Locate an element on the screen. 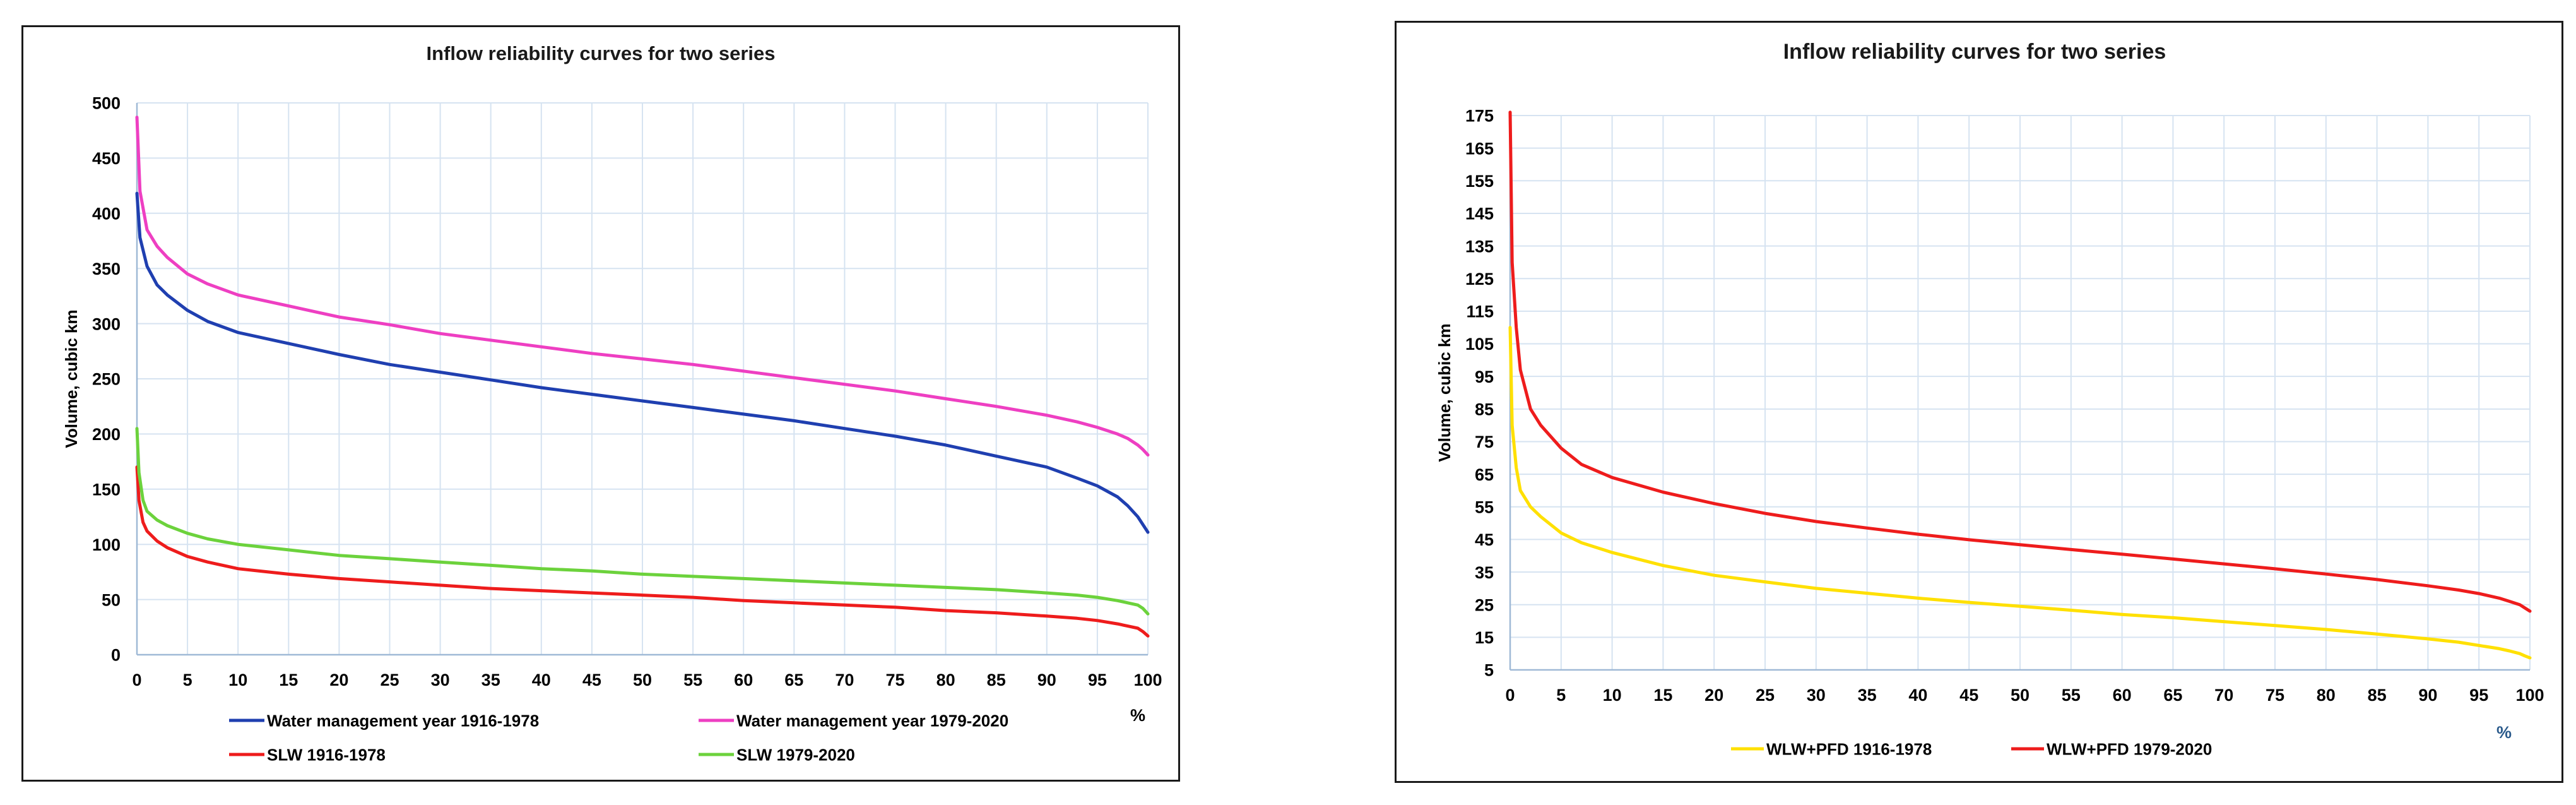 The height and width of the screenshot is (805, 2576). y-tick-label: 450 is located at coordinates (106, 158).